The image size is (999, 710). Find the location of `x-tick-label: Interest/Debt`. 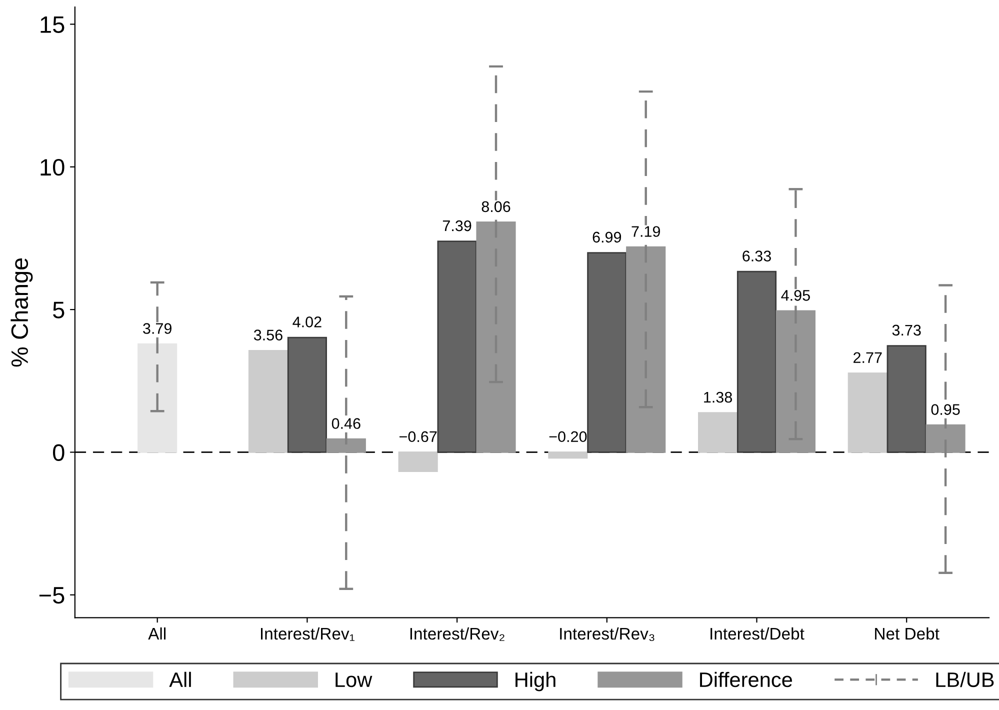

x-tick-label: Interest/Debt is located at coordinates (757, 633).